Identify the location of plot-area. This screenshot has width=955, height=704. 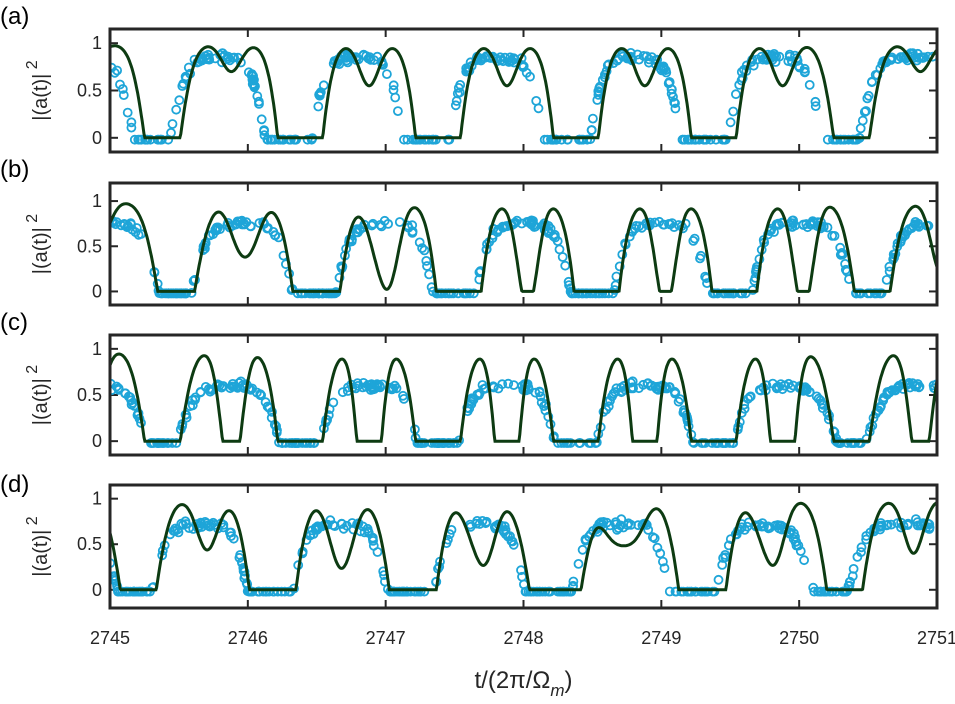
(523, 94).